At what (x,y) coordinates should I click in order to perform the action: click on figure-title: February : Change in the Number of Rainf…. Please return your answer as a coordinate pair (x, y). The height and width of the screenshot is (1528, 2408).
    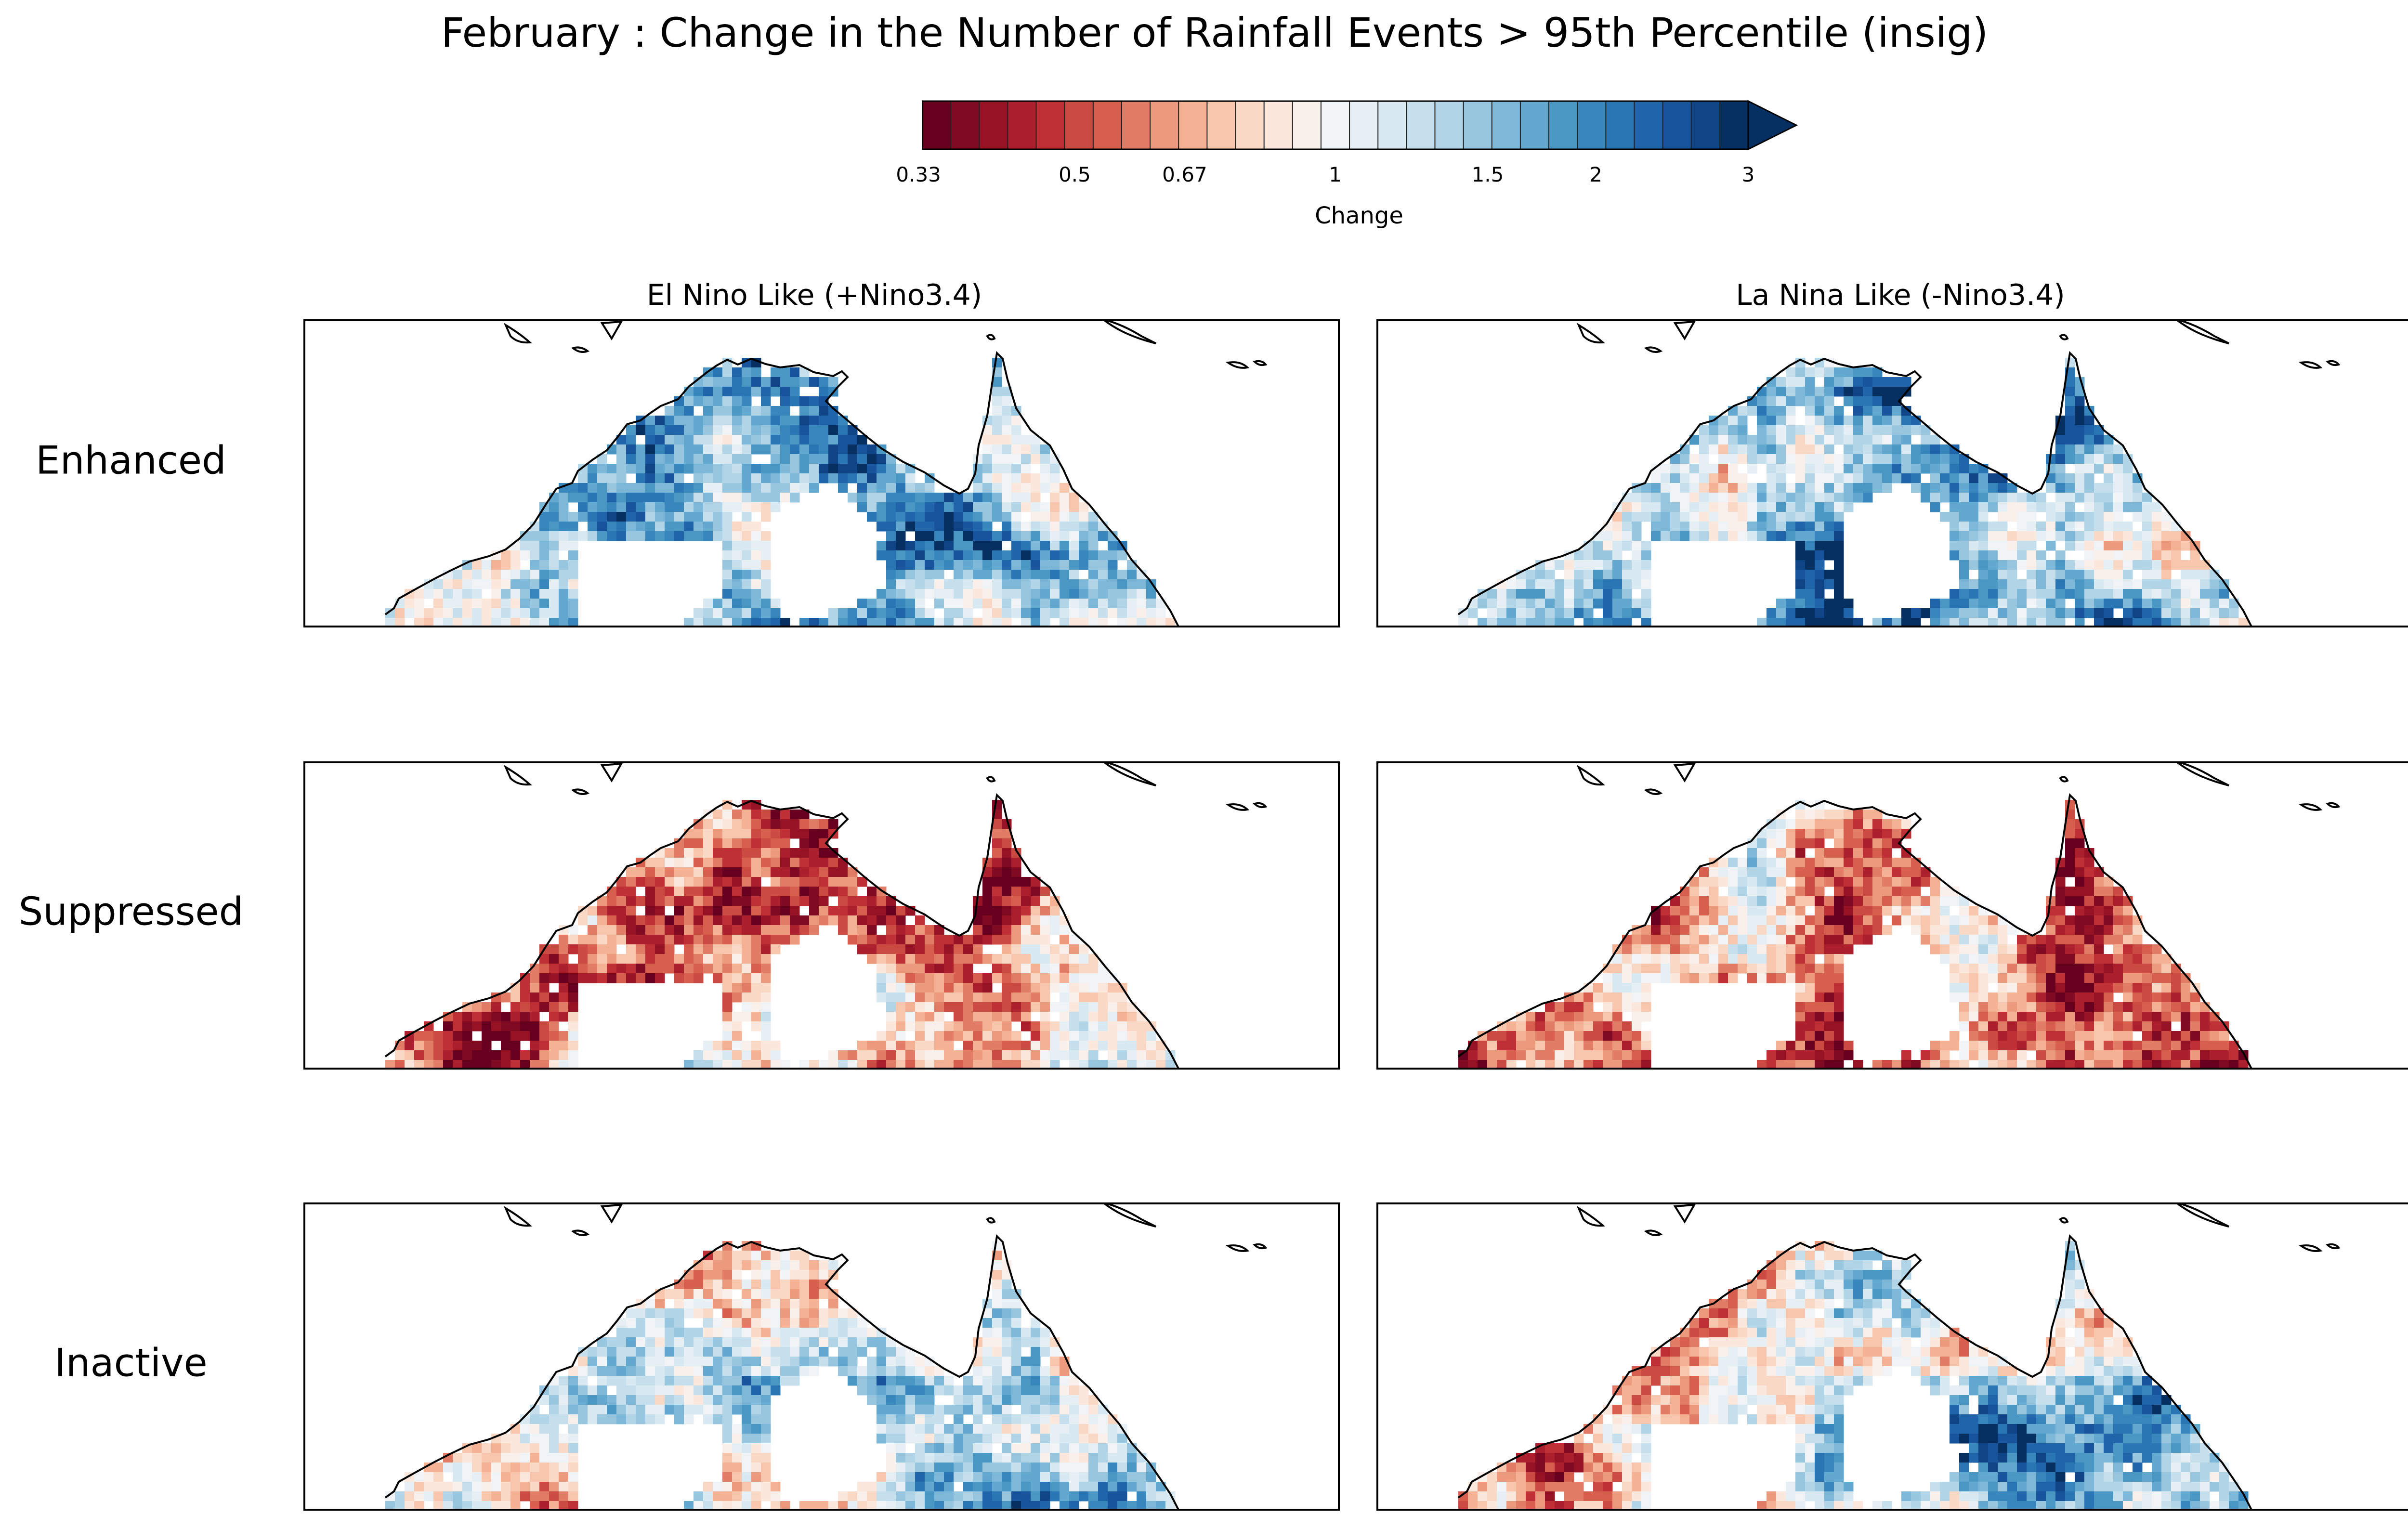
    Looking at the image, I should click on (1215, 32).